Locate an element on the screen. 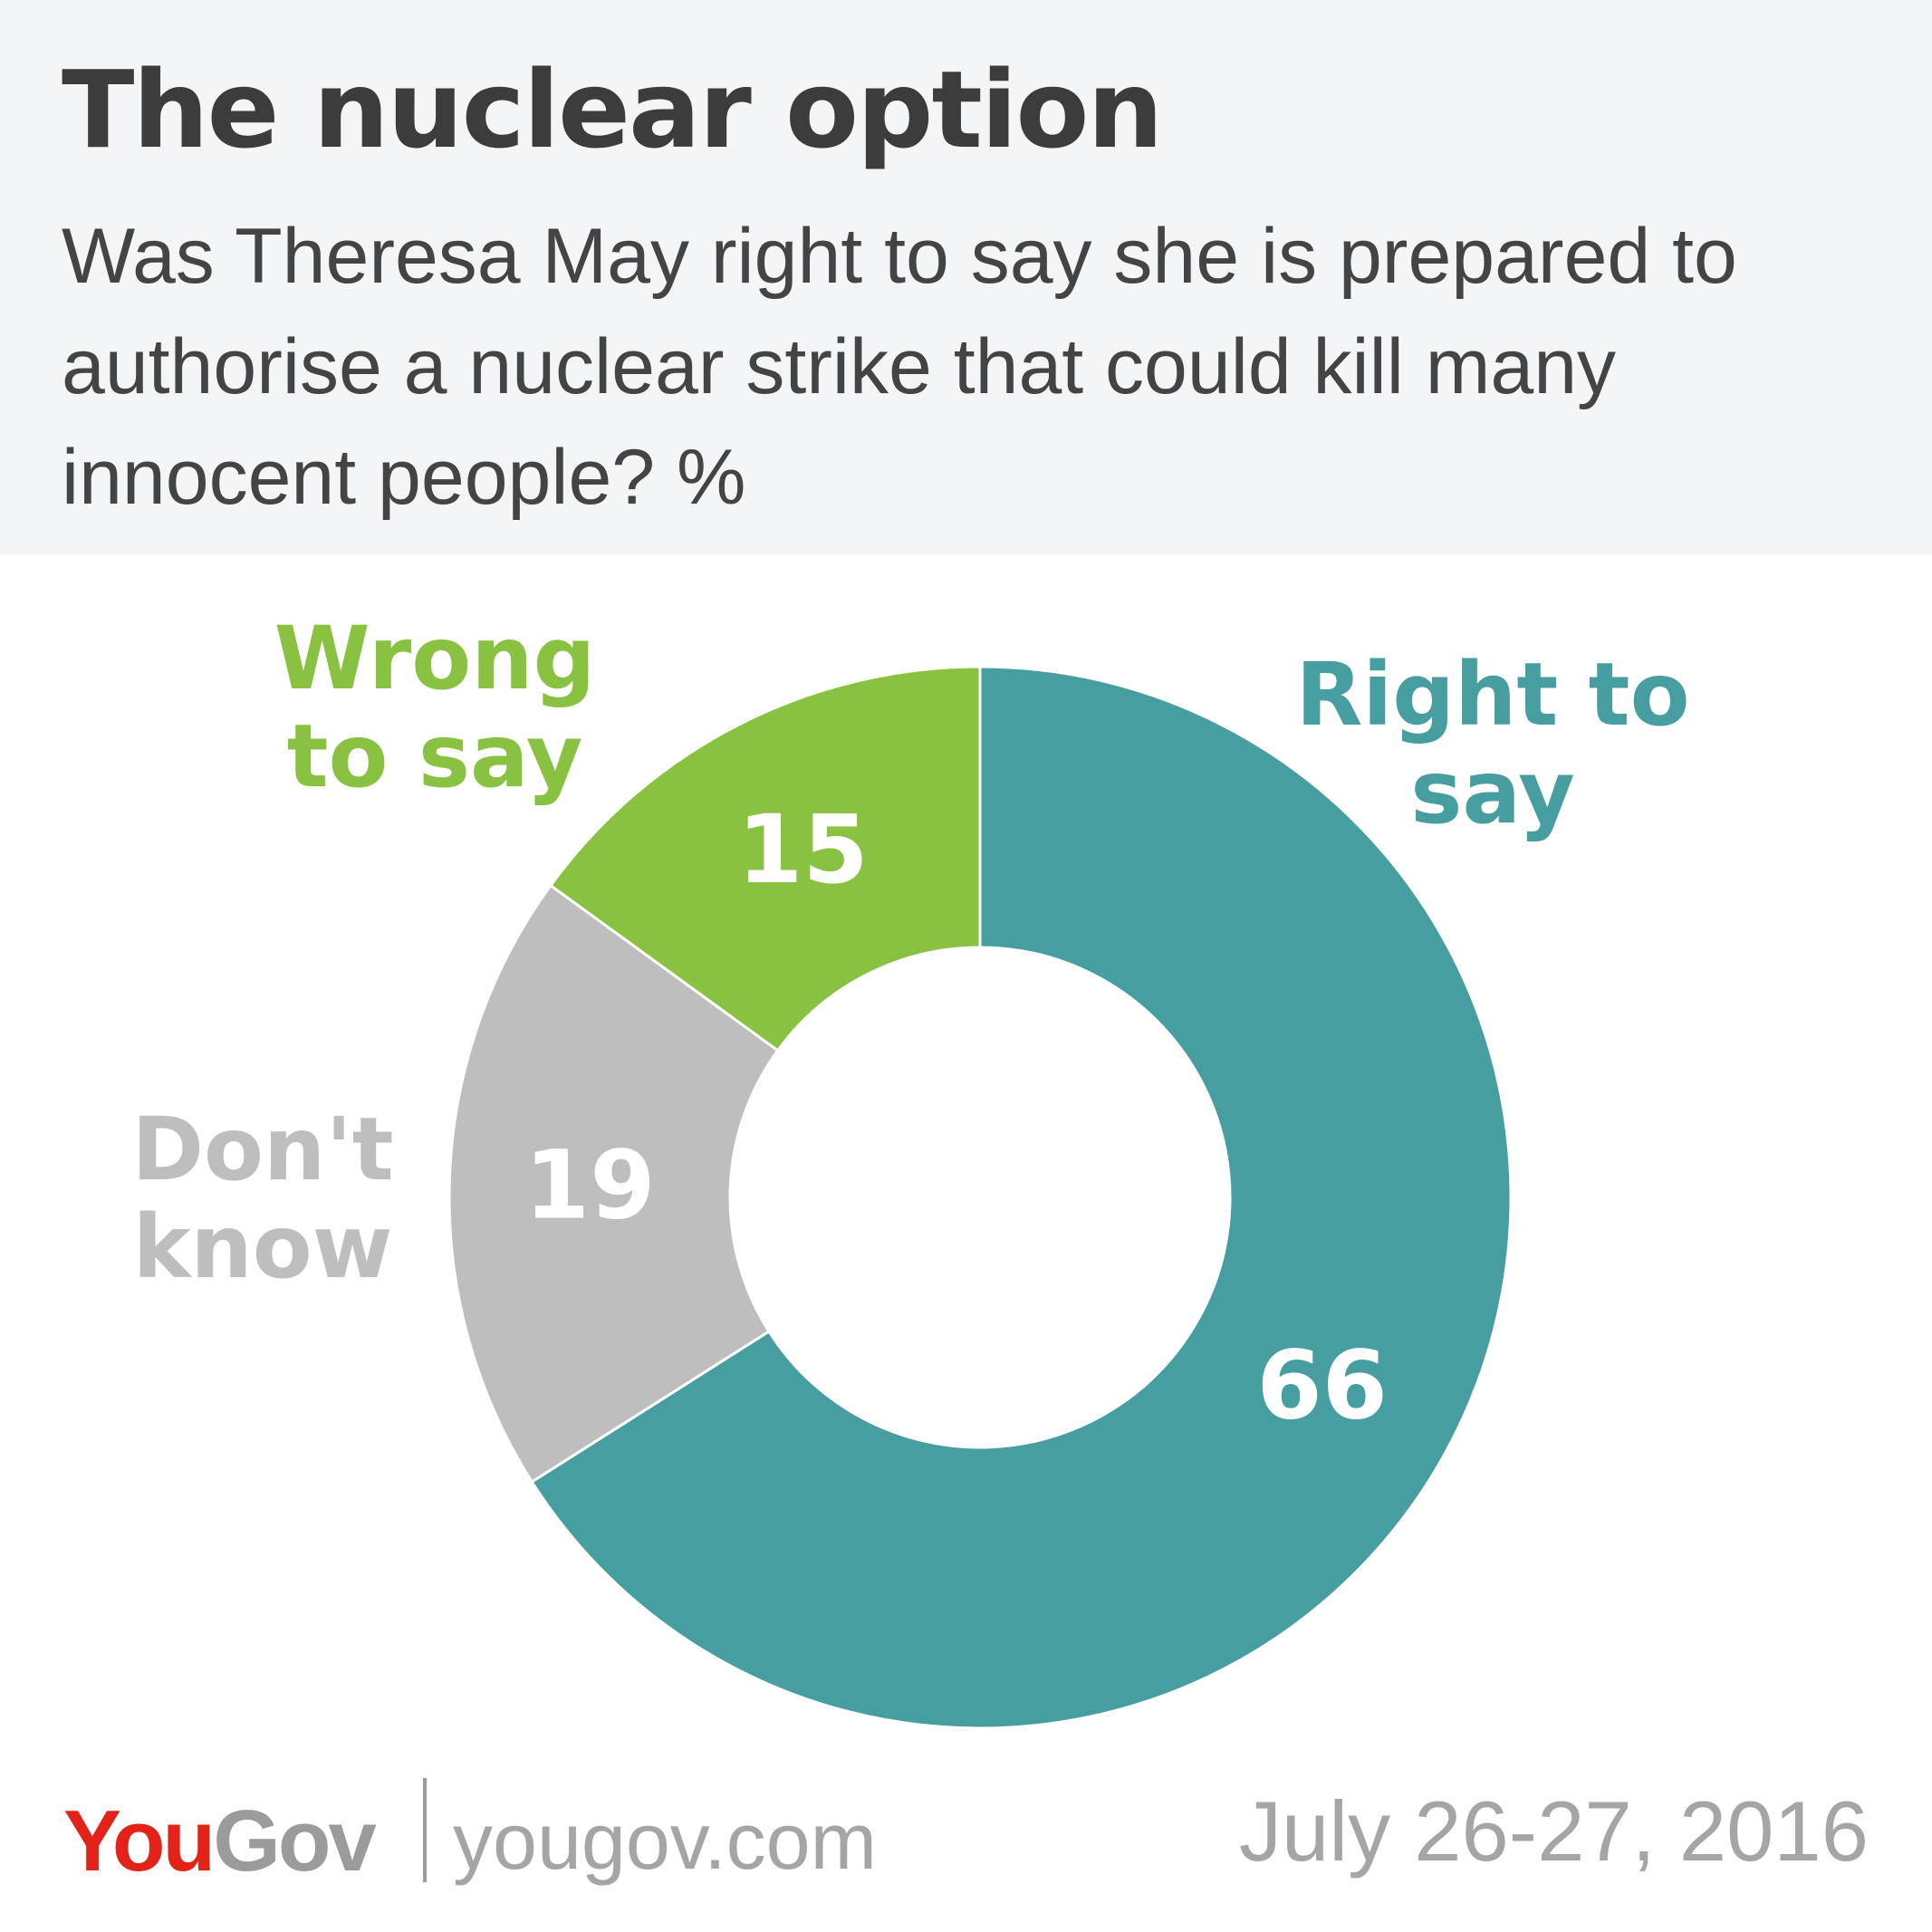 The width and height of the screenshot is (1932, 1932). category-label-don-t-know: Don't know is located at coordinates (262, 1198).